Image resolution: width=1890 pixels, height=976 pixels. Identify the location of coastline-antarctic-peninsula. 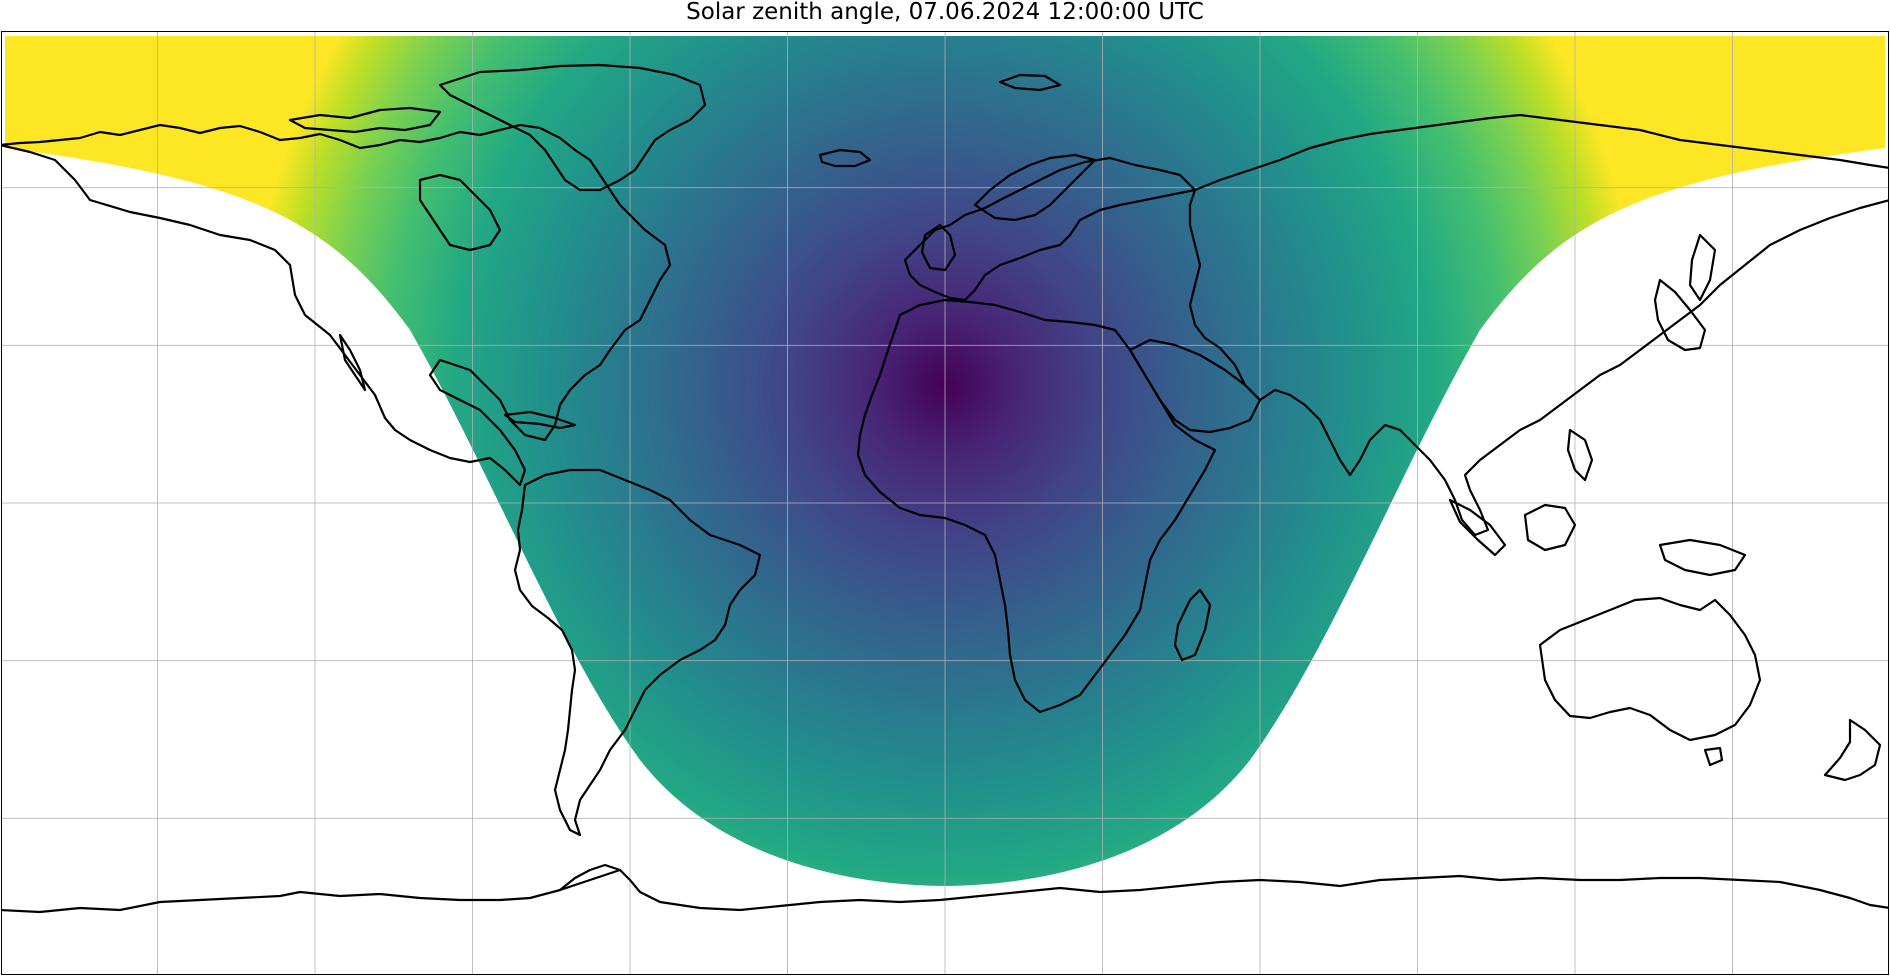
(590, 877).